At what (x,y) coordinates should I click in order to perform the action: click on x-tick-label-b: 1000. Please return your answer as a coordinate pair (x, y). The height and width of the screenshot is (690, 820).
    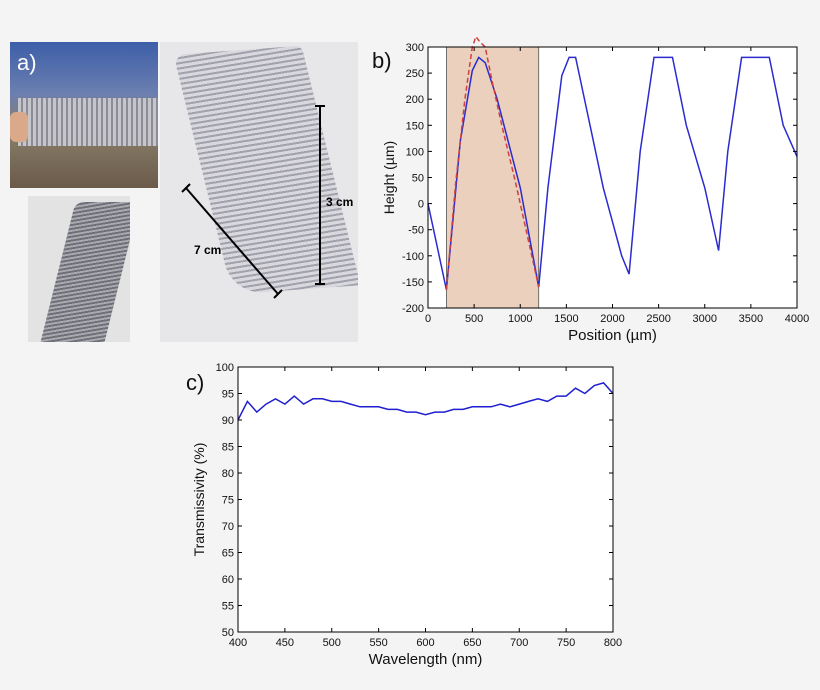
    Looking at the image, I should click on (520, 319).